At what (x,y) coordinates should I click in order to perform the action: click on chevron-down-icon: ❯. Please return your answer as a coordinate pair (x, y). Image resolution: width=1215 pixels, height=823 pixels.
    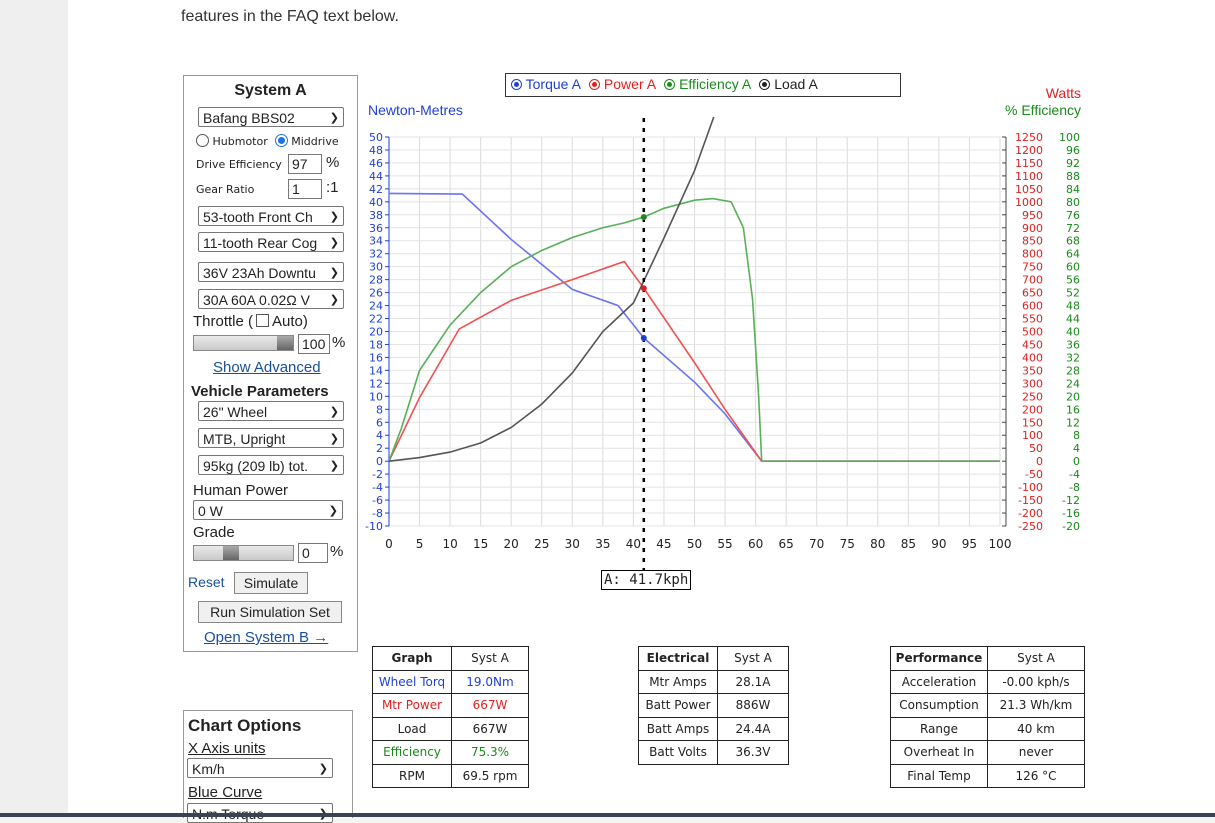
    Looking at the image, I should click on (323, 769).